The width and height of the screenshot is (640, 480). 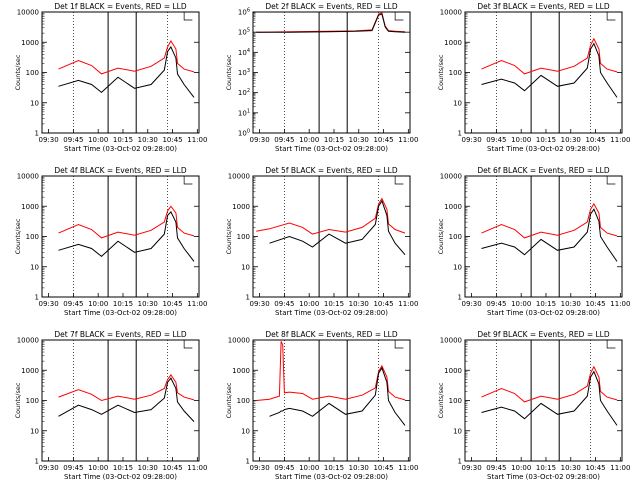 What do you see at coordinates (331, 334) in the screenshot?
I see `panel-title: Det 8f BLACK = Events, RED = LLD` at bounding box center [331, 334].